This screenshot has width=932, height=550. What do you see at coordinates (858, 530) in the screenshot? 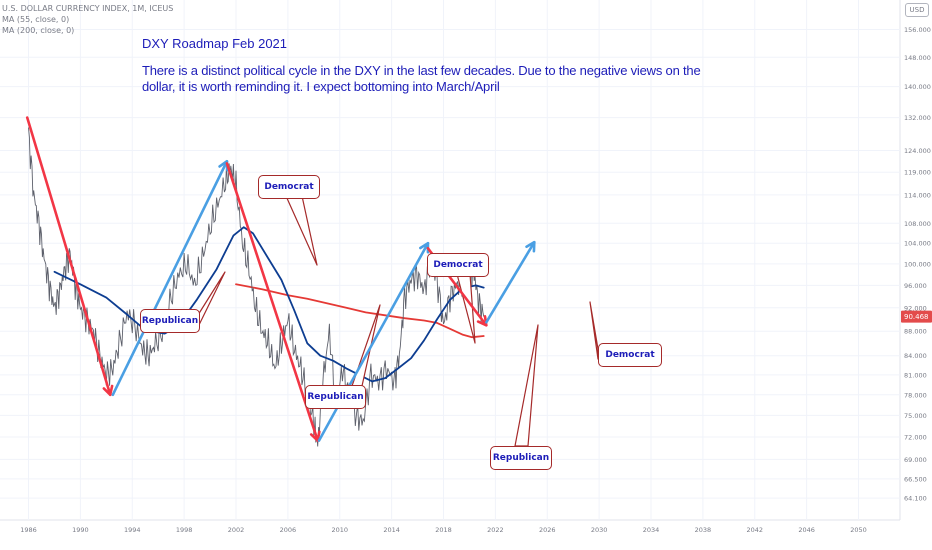
I see `x-tick-label: 2050` at bounding box center [858, 530].